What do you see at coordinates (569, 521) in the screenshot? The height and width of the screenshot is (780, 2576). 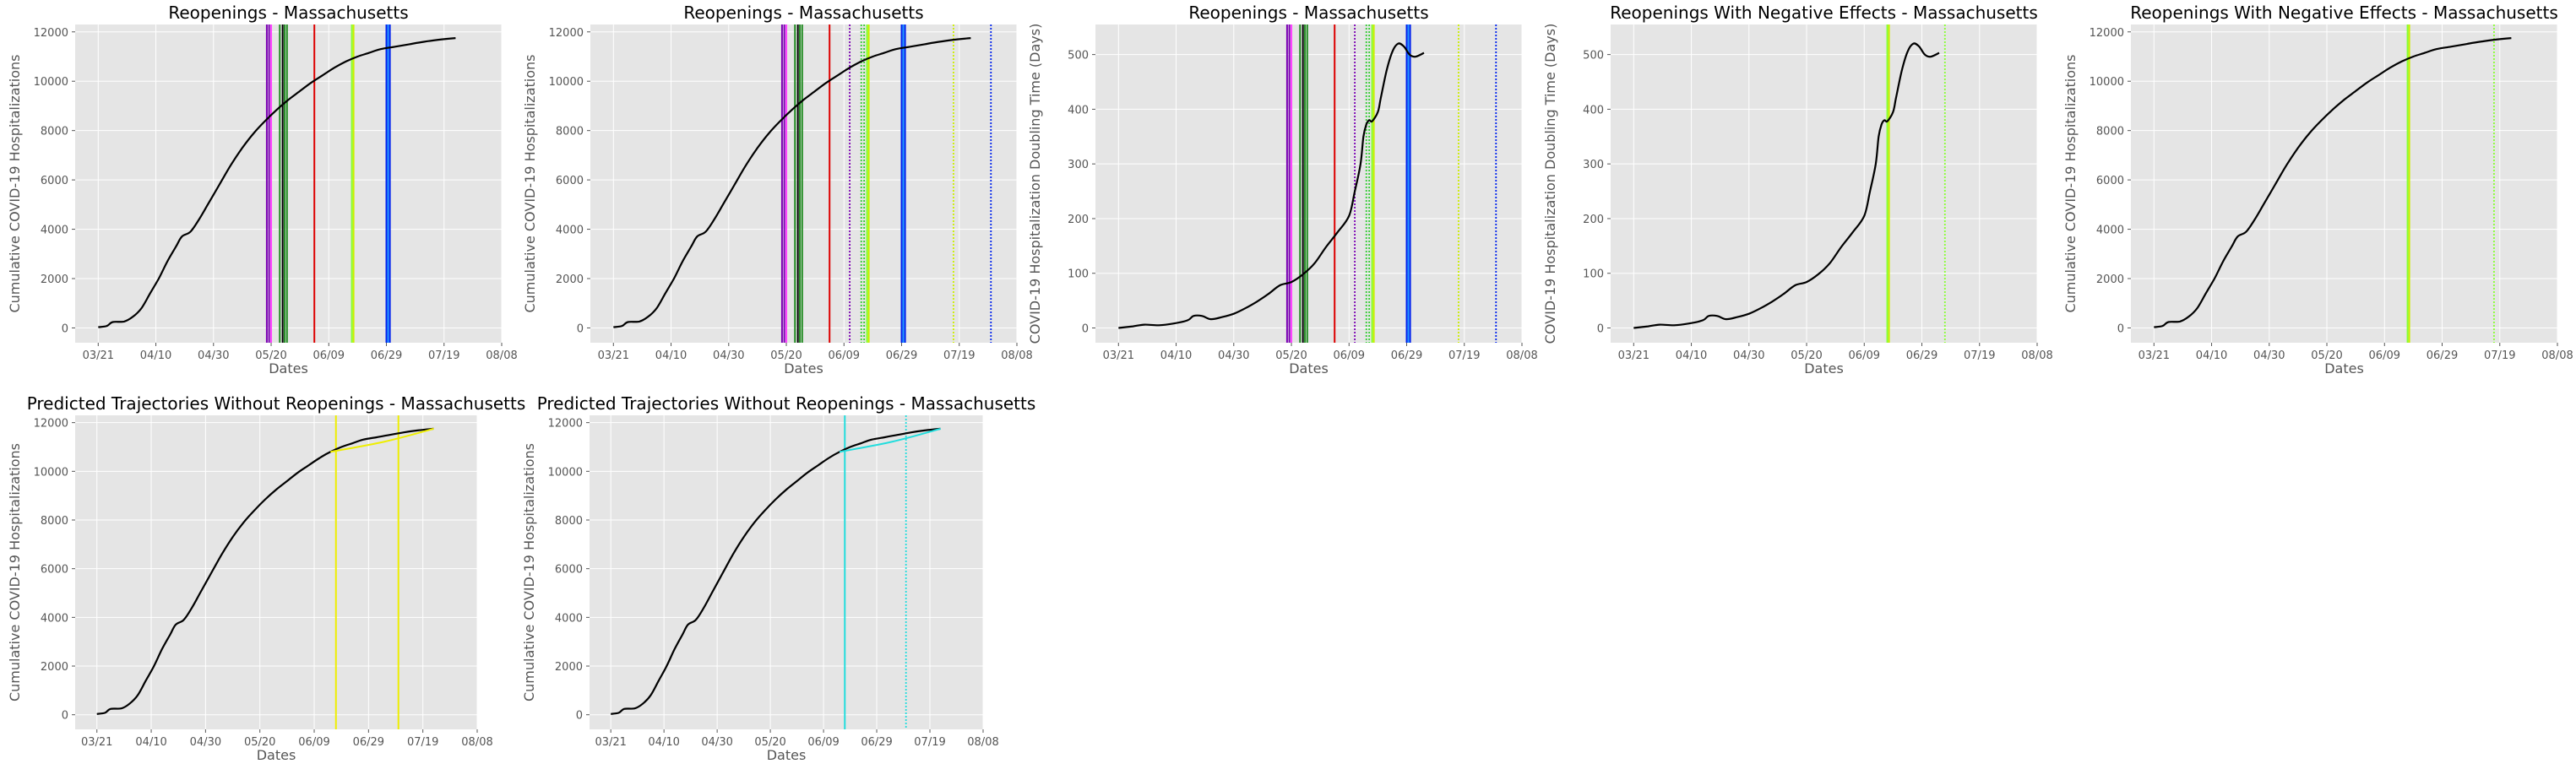 I see `y-tick-label: 8000` at bounding box center [569, 521].